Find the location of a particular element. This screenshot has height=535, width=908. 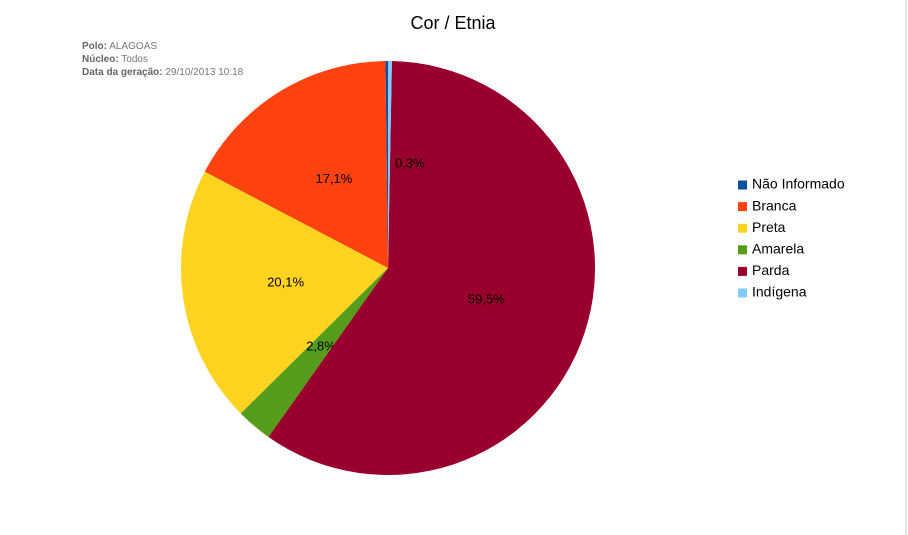

legend-label: Branca is located at coordinates (774, 205).